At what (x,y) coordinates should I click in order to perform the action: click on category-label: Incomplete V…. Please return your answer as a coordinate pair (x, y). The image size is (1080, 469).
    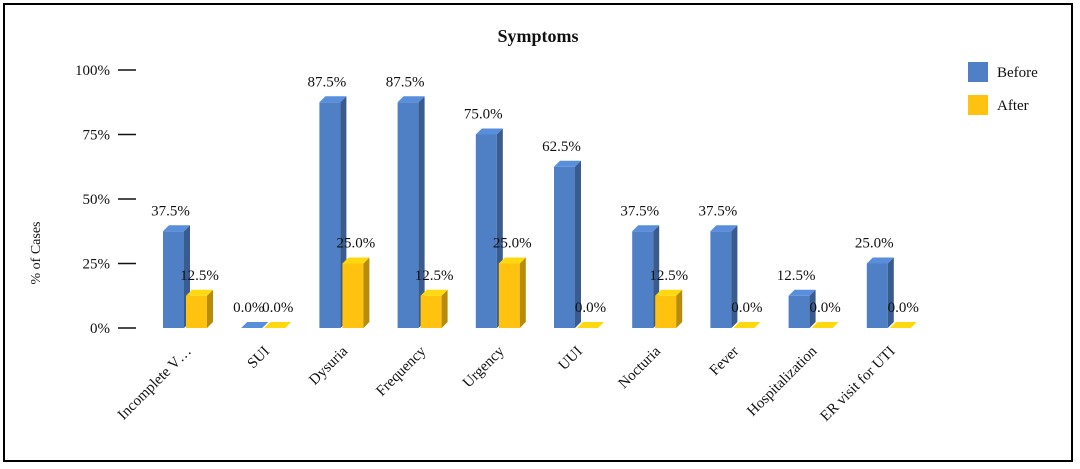
    Looking at the image, I should click on (155, 384).